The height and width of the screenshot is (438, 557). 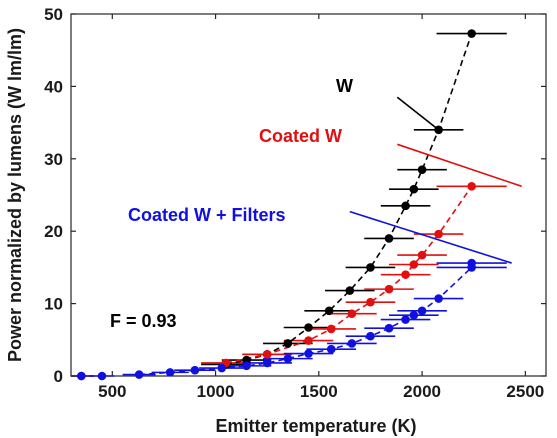 What do you see at coordinates (319, 391) in the screenshot?
I see `x-tick-label: 1500` at bounding box center [319, 391].